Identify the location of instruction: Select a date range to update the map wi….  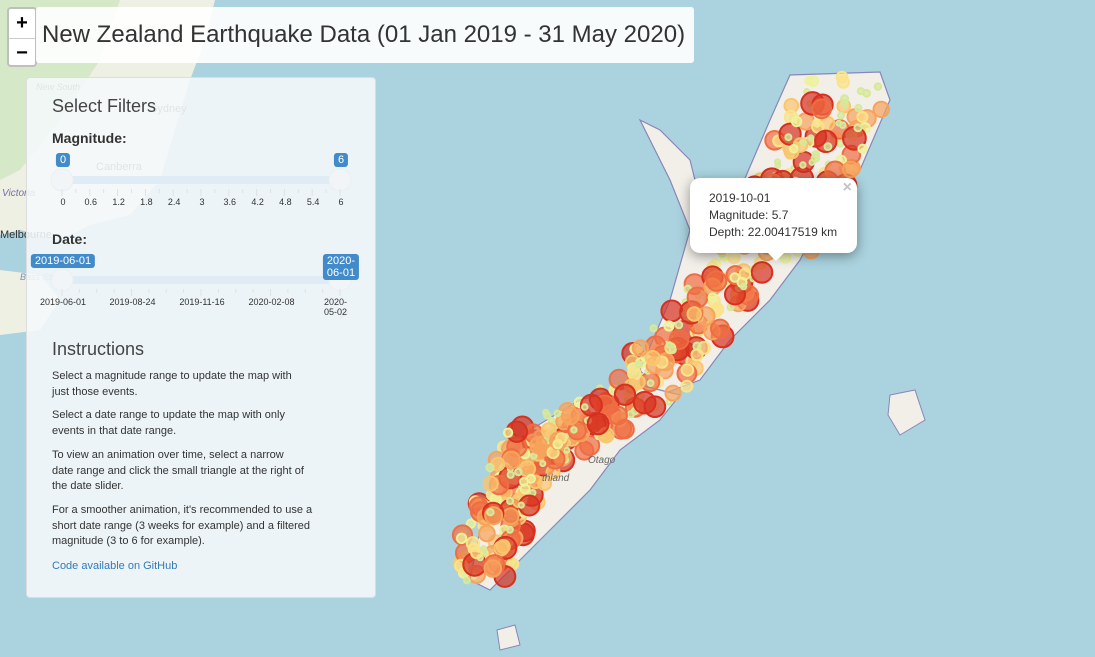
(168, 423).